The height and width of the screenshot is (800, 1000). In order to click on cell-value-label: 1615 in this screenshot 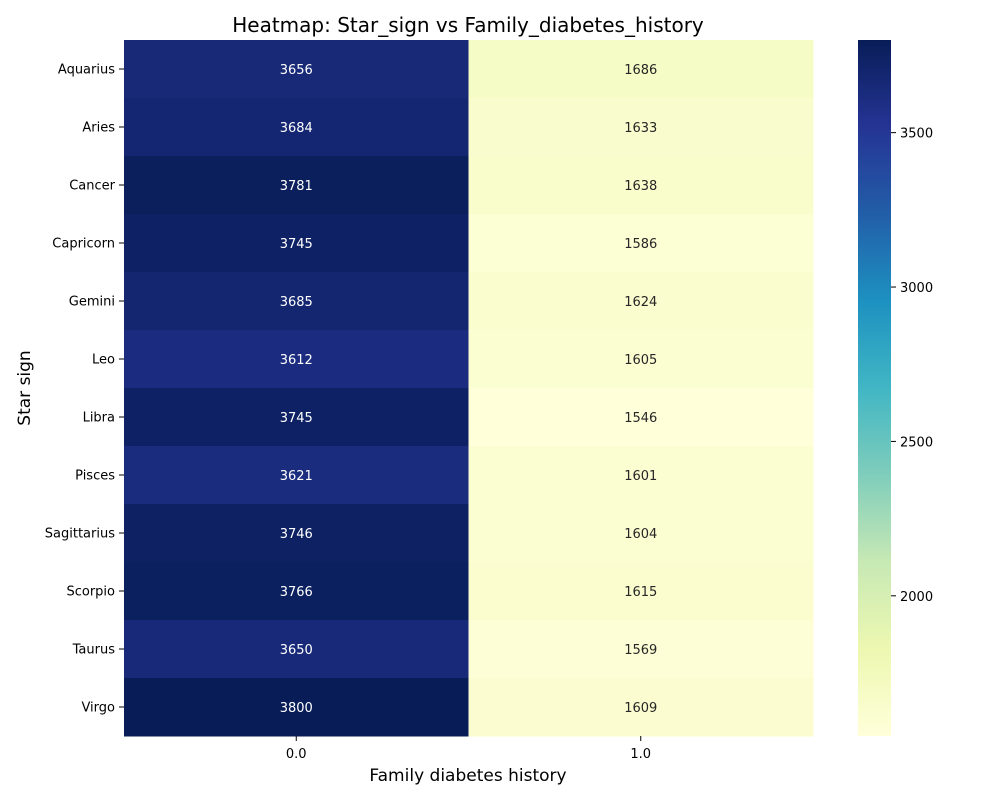, I will do `click(640, 592)`.